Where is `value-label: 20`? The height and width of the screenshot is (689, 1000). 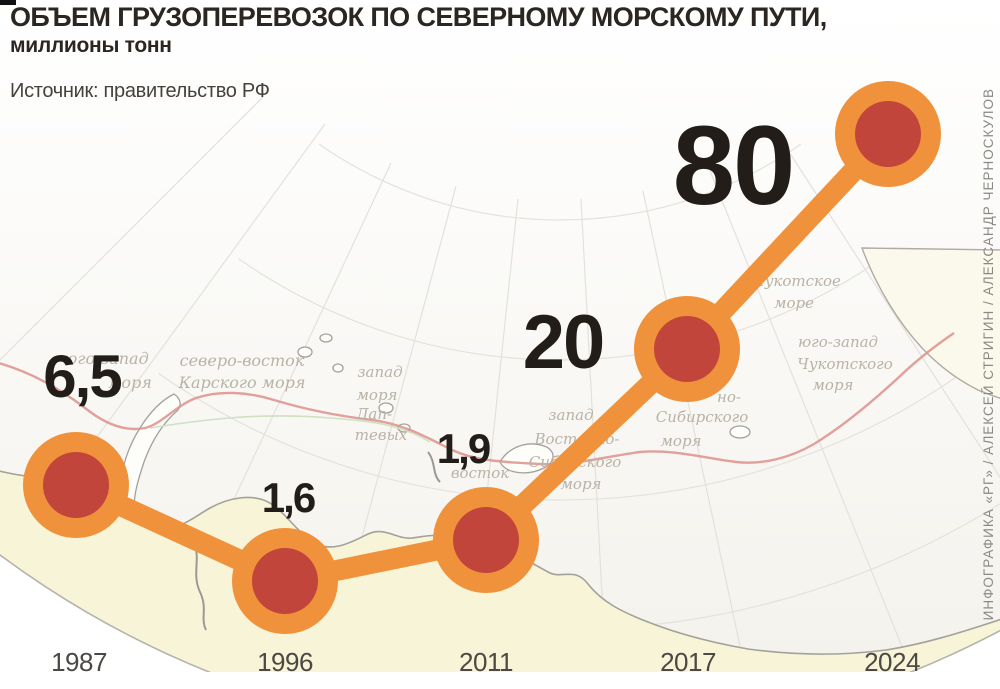
value-label: 20 is located at coordinates (563, 342).